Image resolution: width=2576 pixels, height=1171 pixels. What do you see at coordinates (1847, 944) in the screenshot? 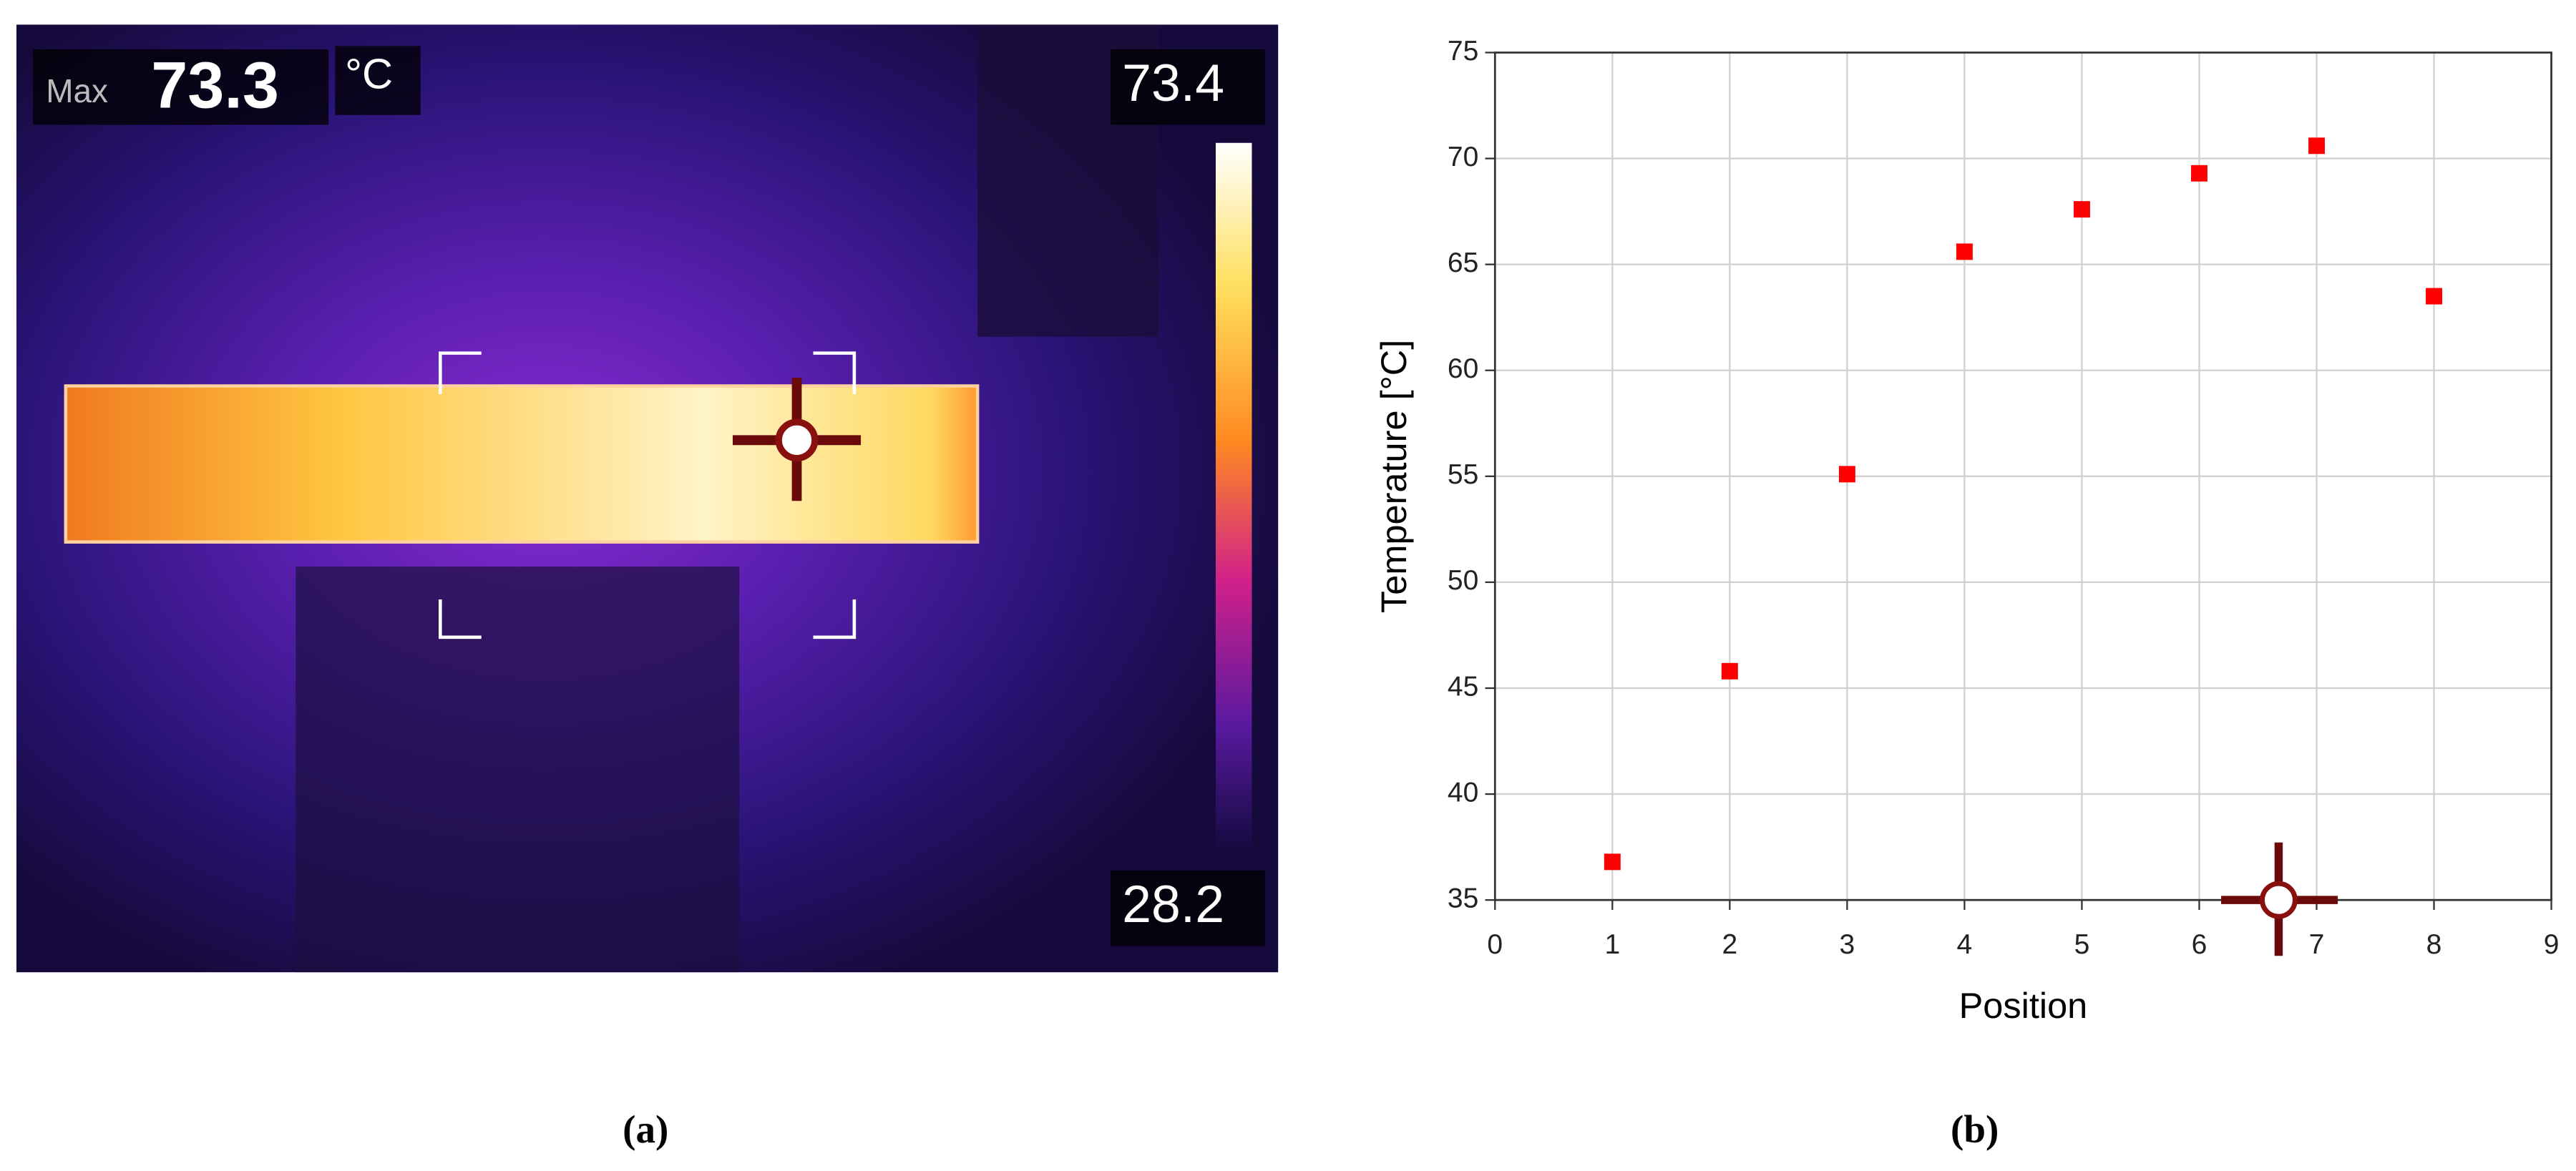
I see `x-tick-label: 3` at bounding box center [1847, 944].